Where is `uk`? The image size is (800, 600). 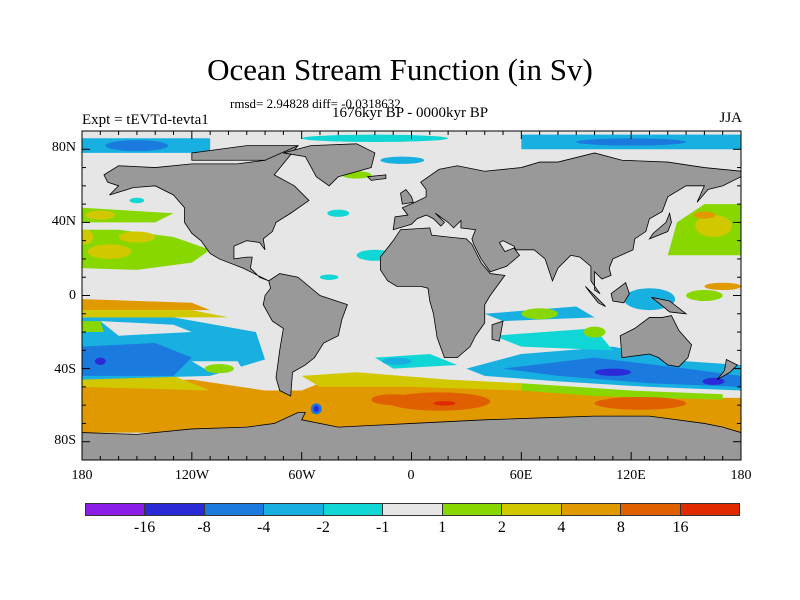 uk is located at coordinates (407, 196).